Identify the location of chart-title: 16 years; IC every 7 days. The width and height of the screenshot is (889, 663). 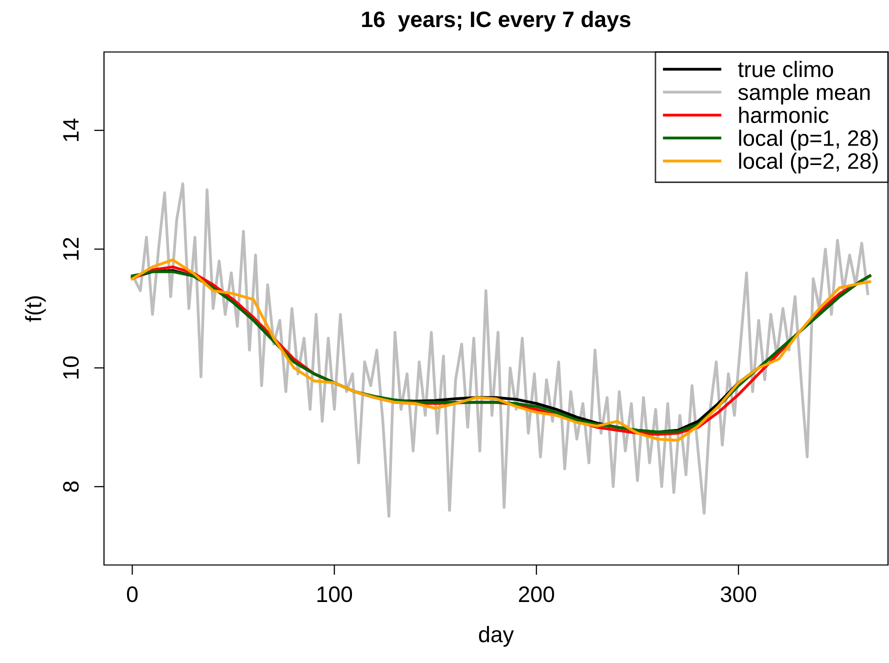
(496, 21).